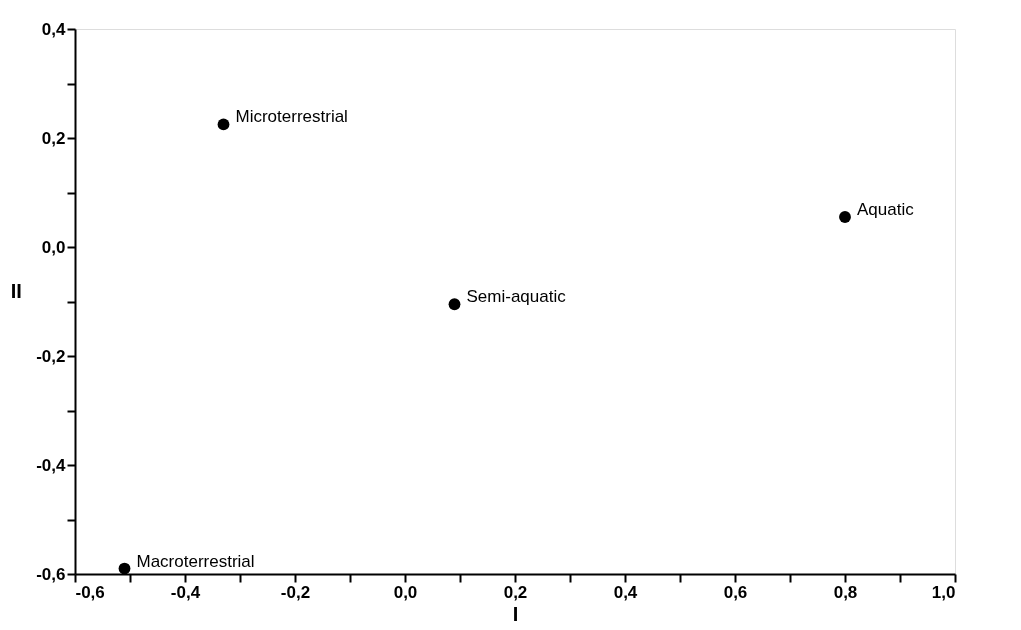 The height and width of the screenshot is (630, 1021). I want to click on y-tick-label: -0,6, so click(51, 574).